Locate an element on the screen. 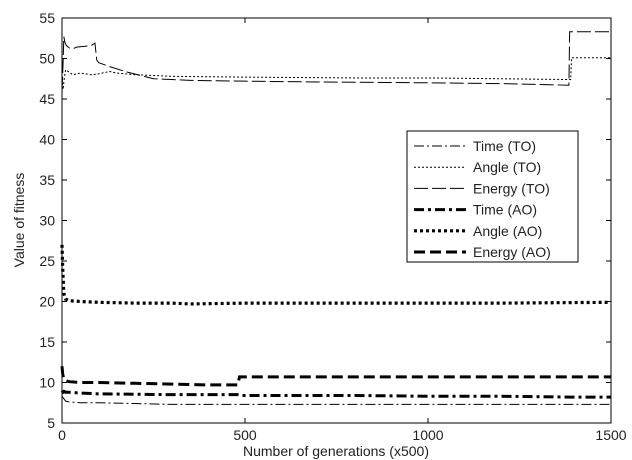 The height and width of the screenshot is (460, 632). y-tick-label: 45 is located at coordinates (47, 99).